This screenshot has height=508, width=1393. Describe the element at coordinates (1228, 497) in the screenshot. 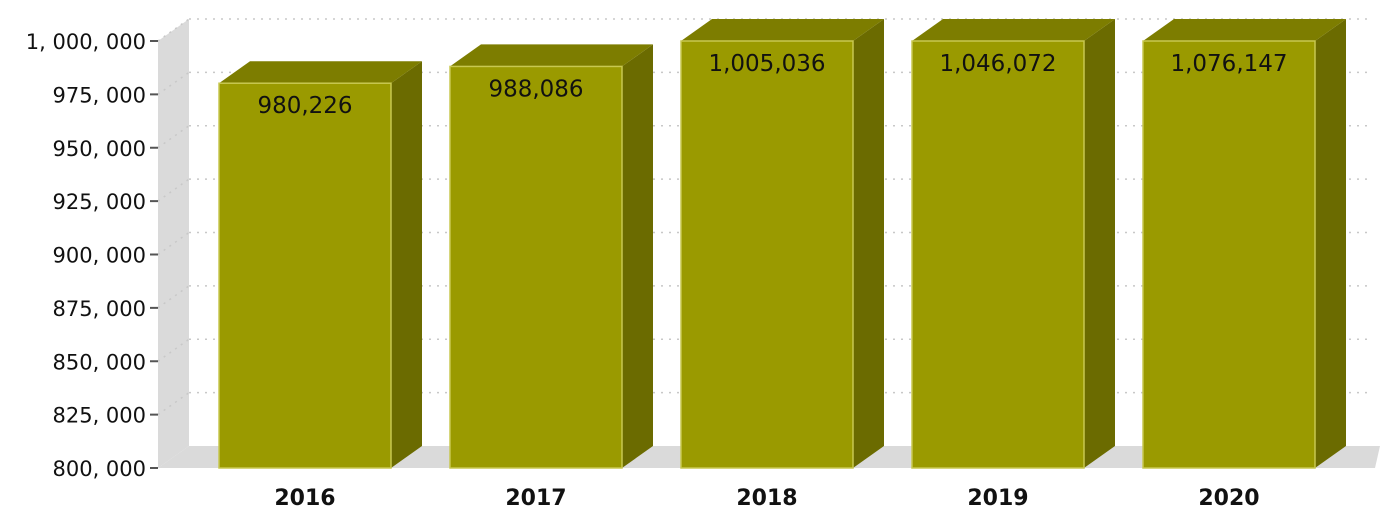

I see `x-tick-label: 2020` at that location.